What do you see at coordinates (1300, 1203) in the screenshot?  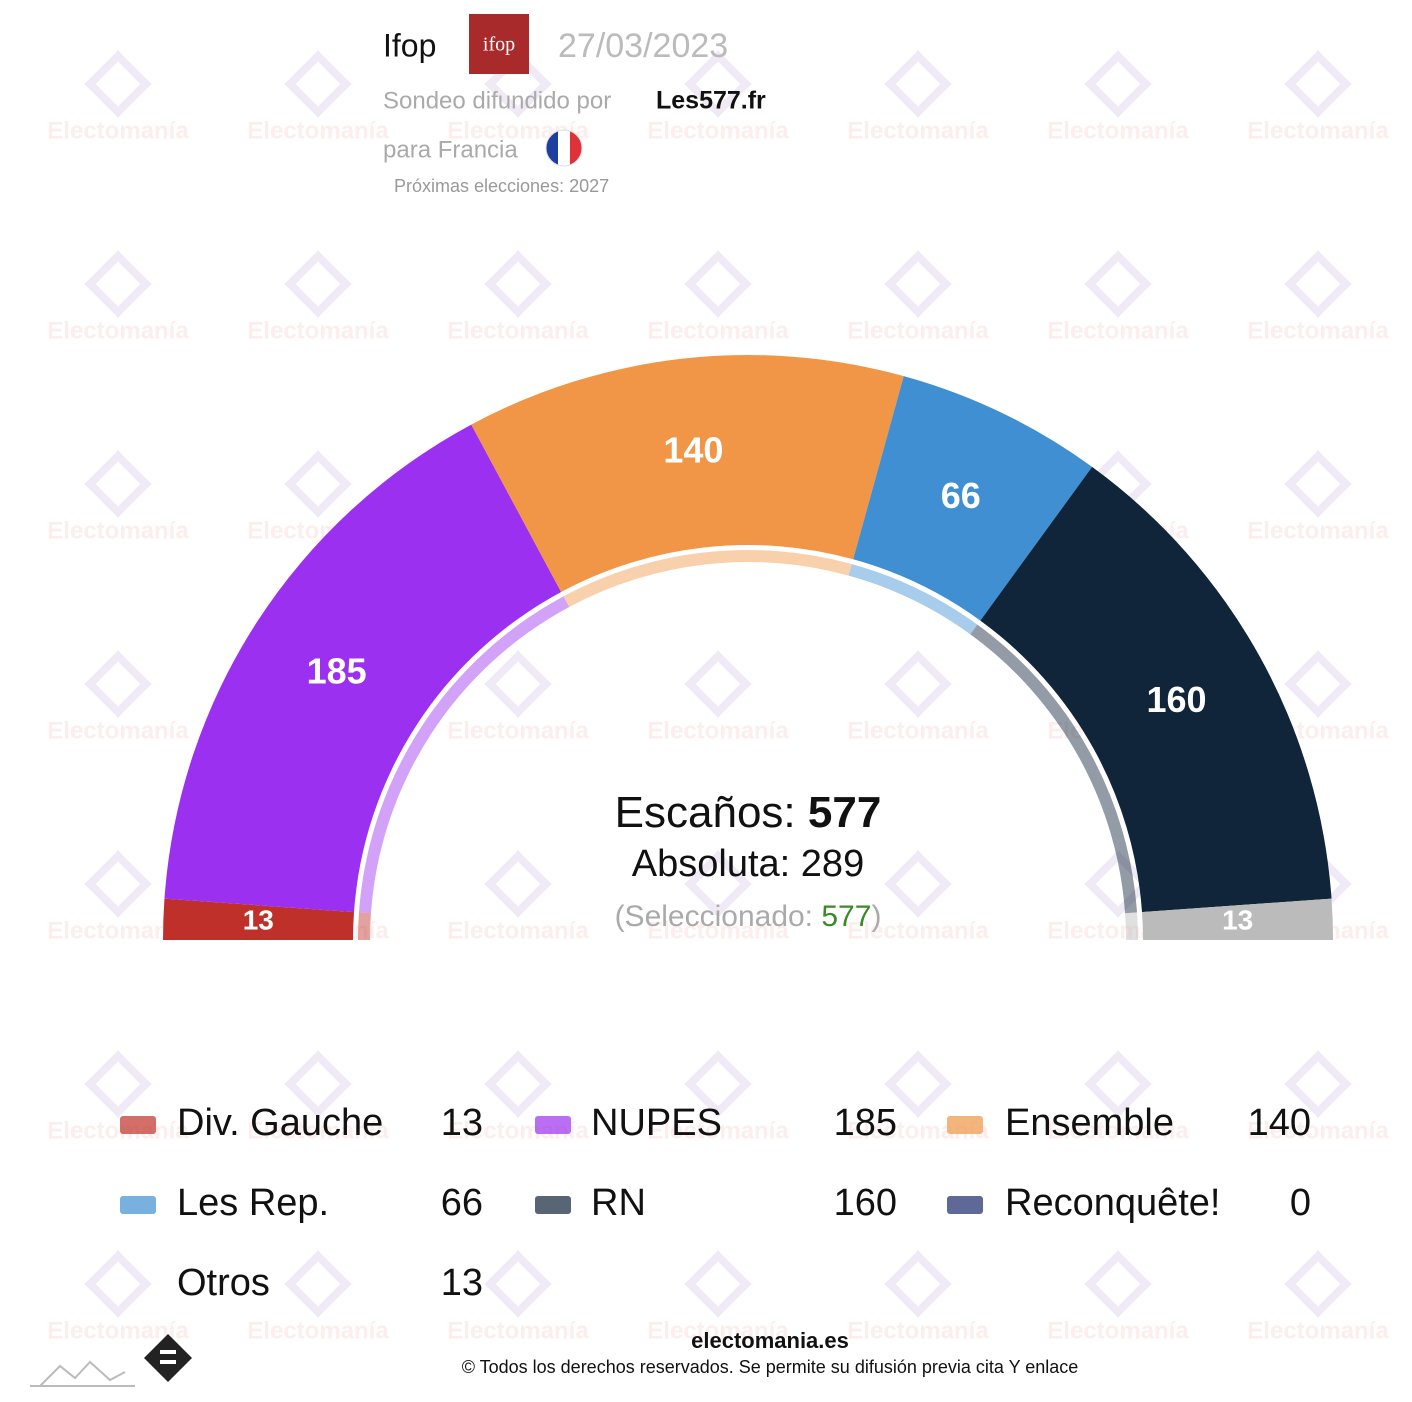 I see `legend-value: 0` at bounding box center [1300, 1203].